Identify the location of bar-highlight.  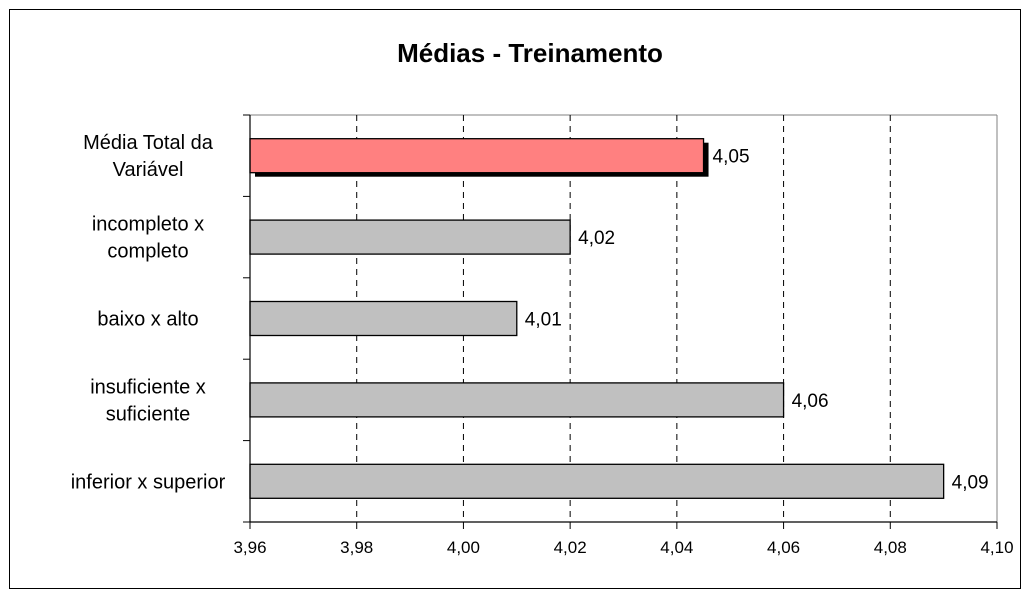
(477, 156).